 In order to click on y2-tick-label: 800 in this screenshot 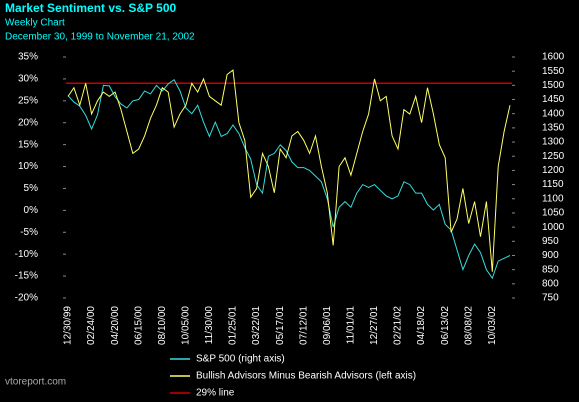, I will do `click(550, 283)`.